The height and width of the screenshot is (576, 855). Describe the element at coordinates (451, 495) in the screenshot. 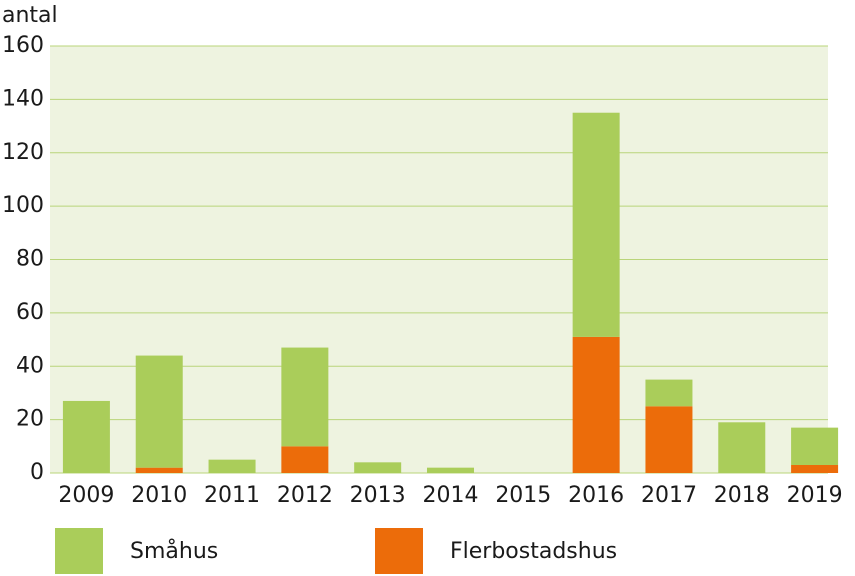

I see `x-tick-label: 2014` at that location.